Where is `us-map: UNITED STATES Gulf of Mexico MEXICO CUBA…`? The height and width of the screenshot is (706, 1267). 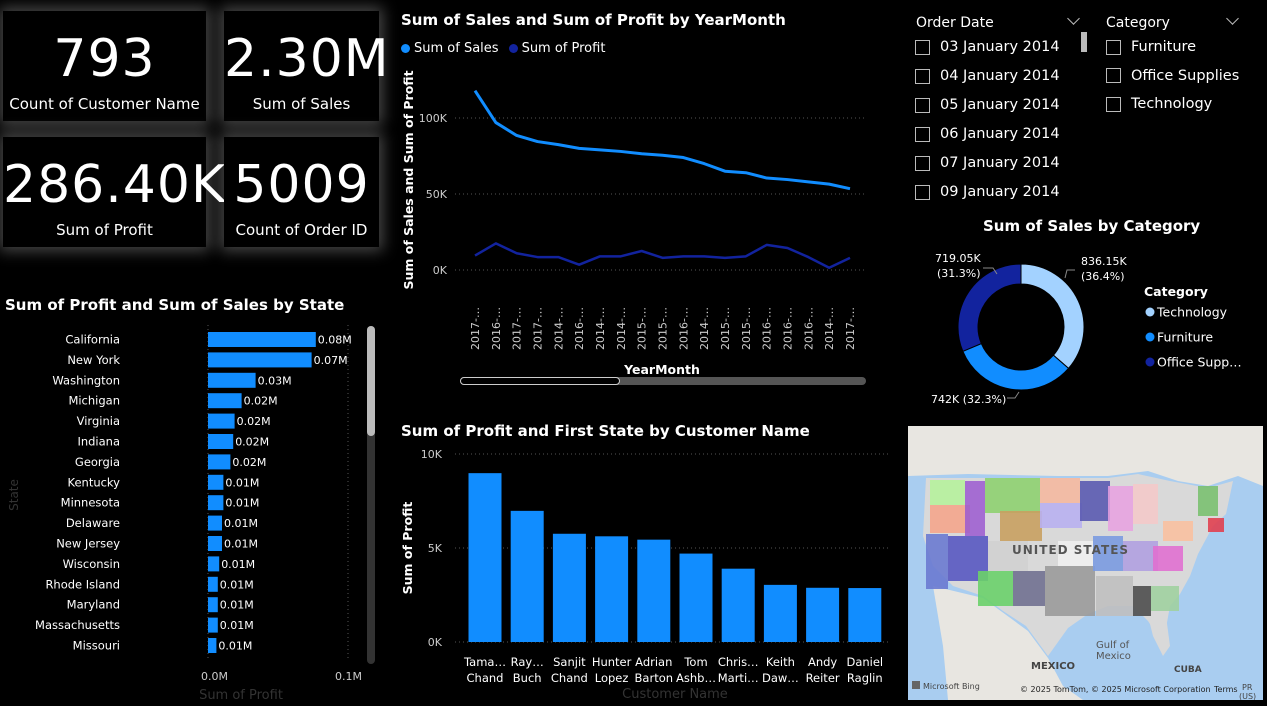 us-map: UNITED STATES Gulf of Mexico MEXICO CUBA… is located at coordinates (1085, 563).